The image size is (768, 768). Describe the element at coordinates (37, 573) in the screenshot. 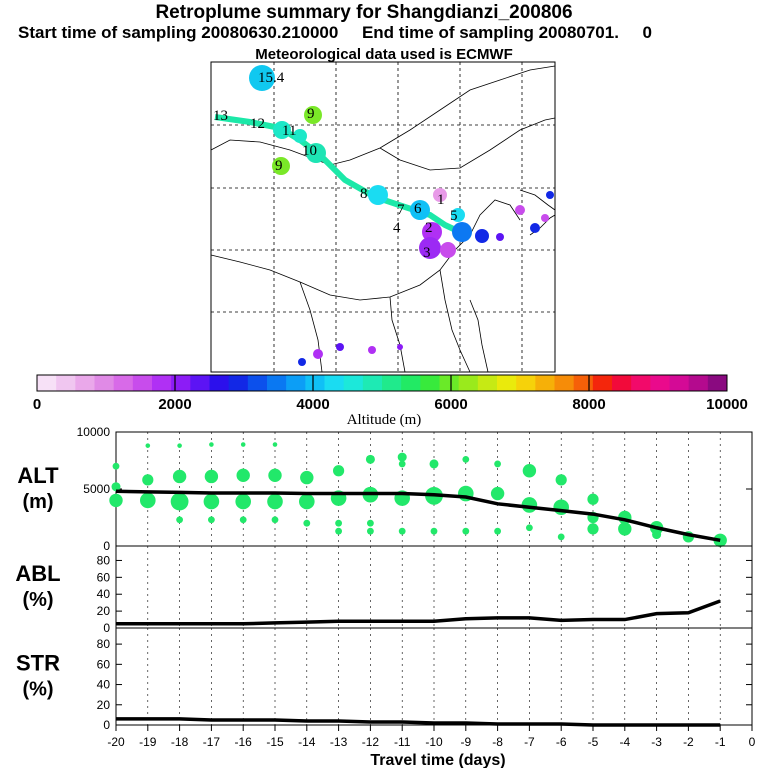

I see `panel-label: ABL` at that location.